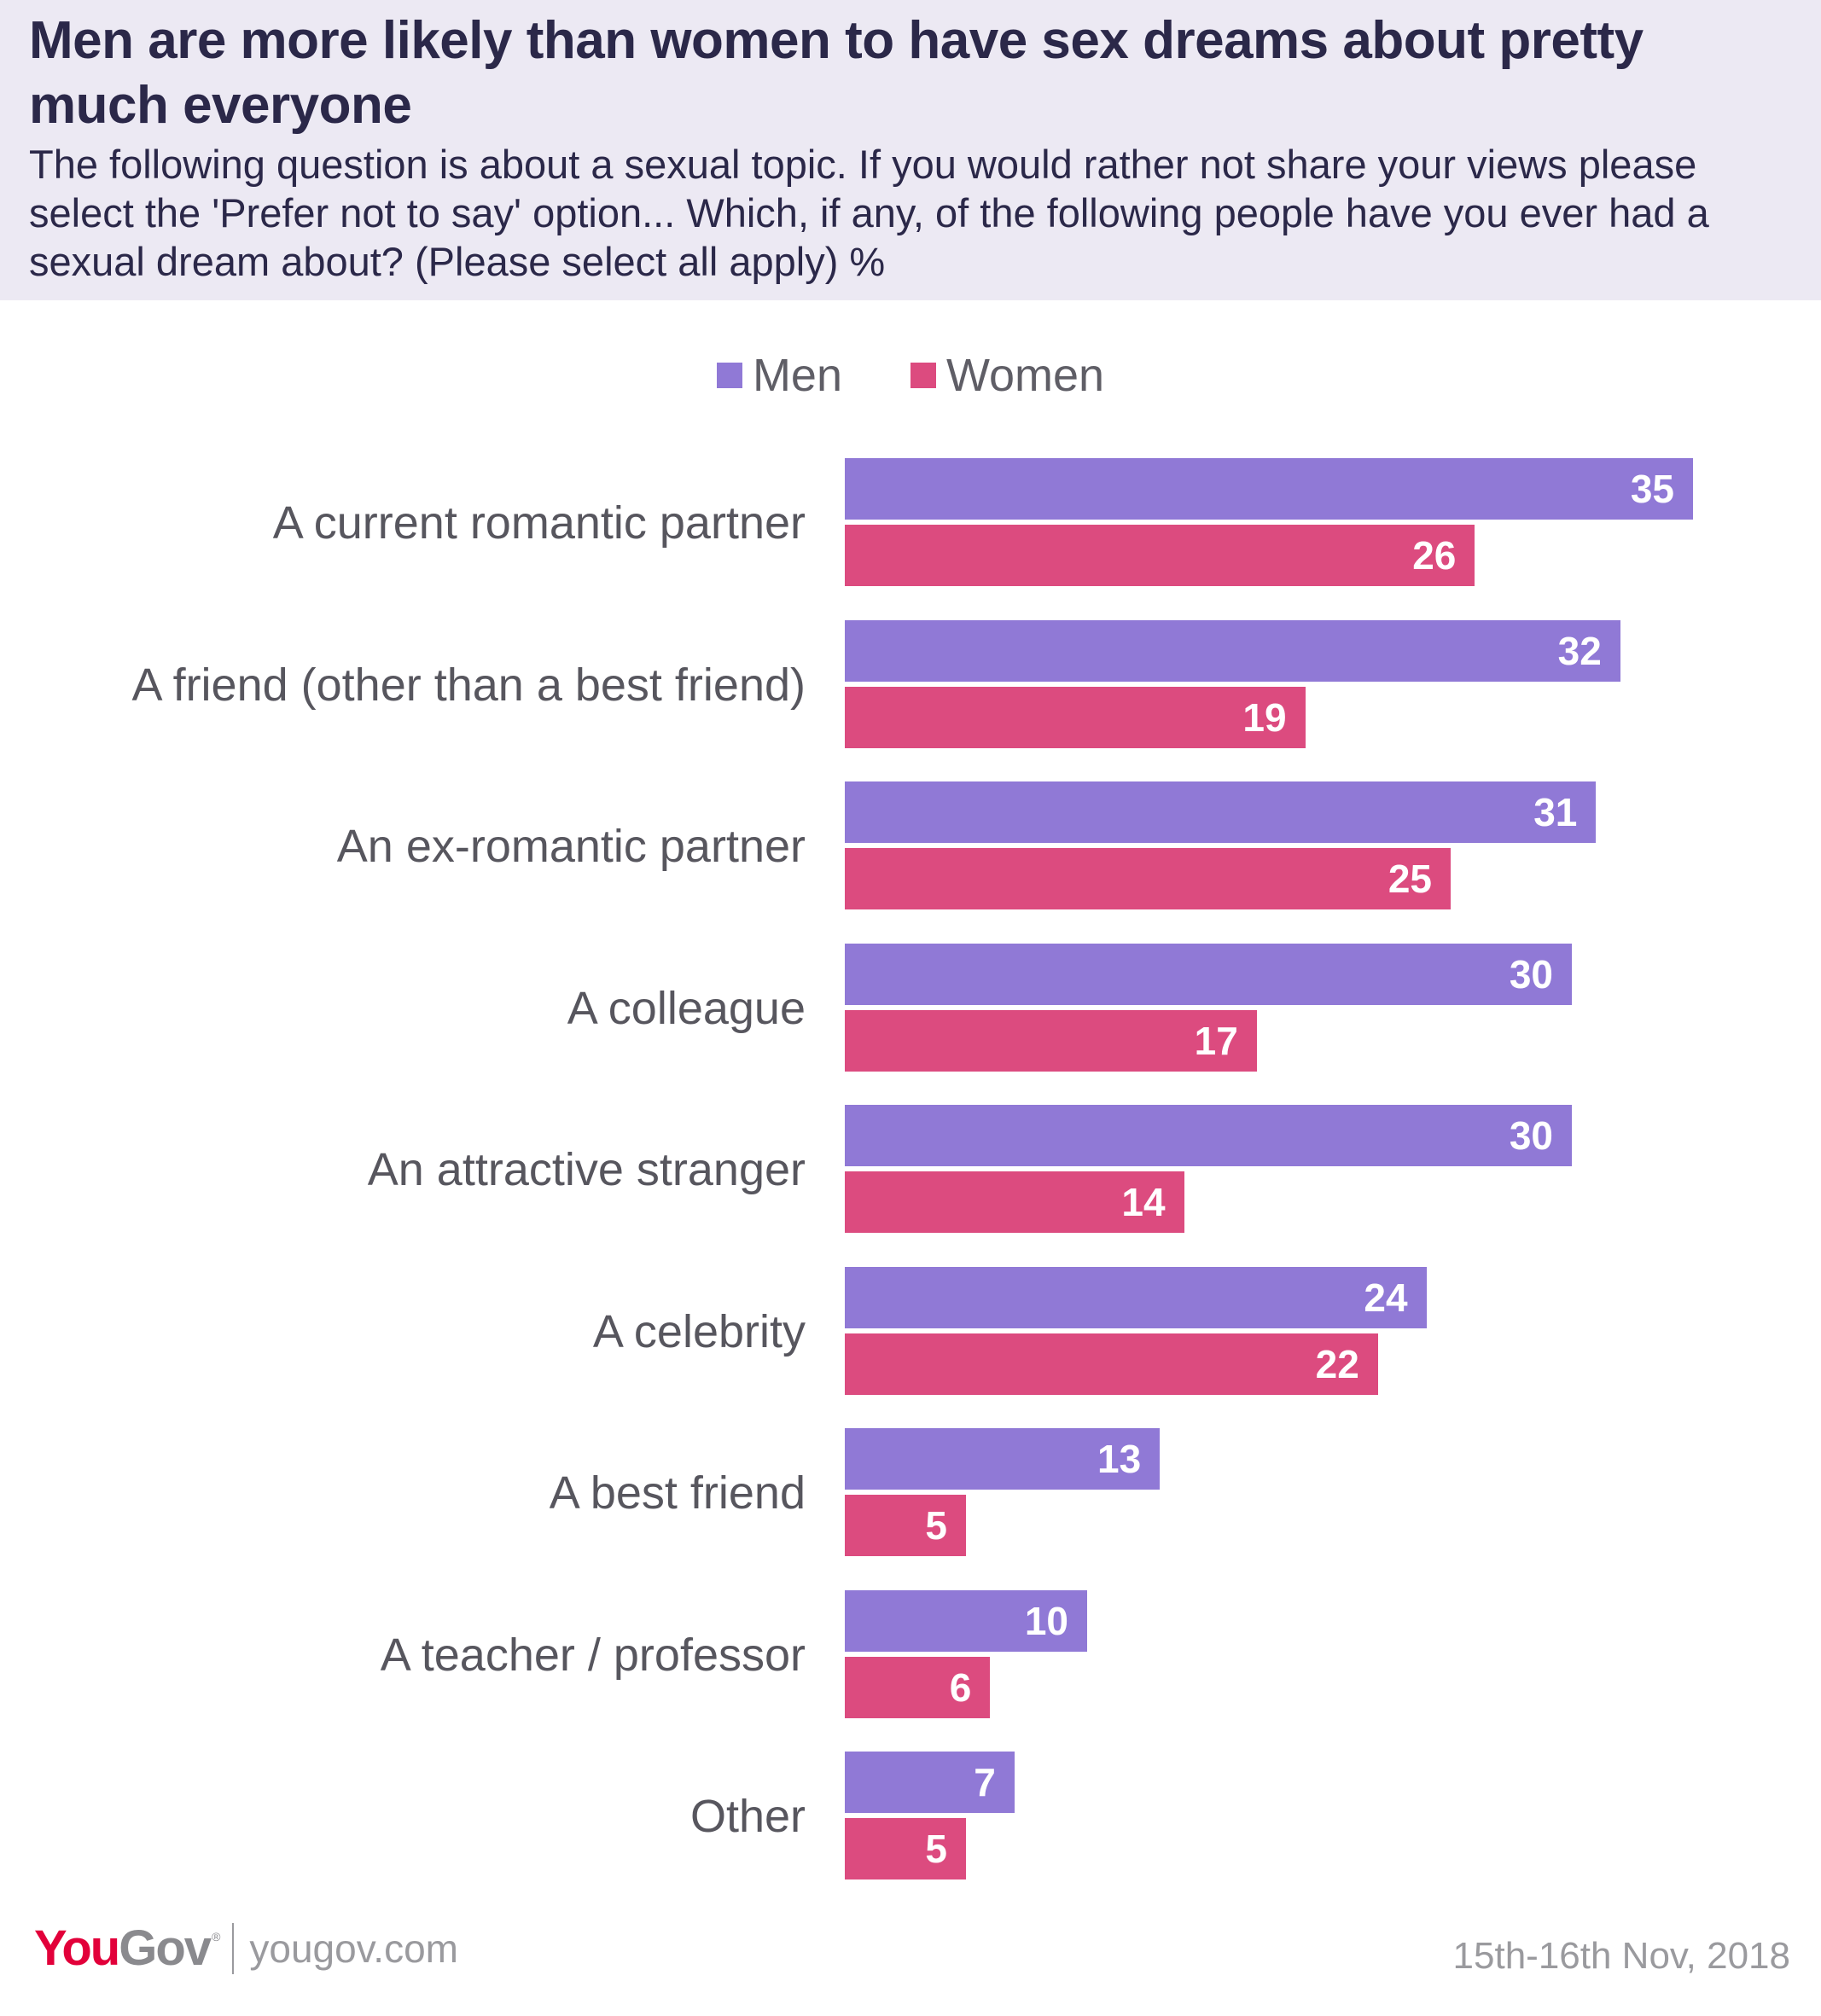 This screenshot has width=1821, height=2016. I want to click on data-label-women: 17, so click(1216, 1040).